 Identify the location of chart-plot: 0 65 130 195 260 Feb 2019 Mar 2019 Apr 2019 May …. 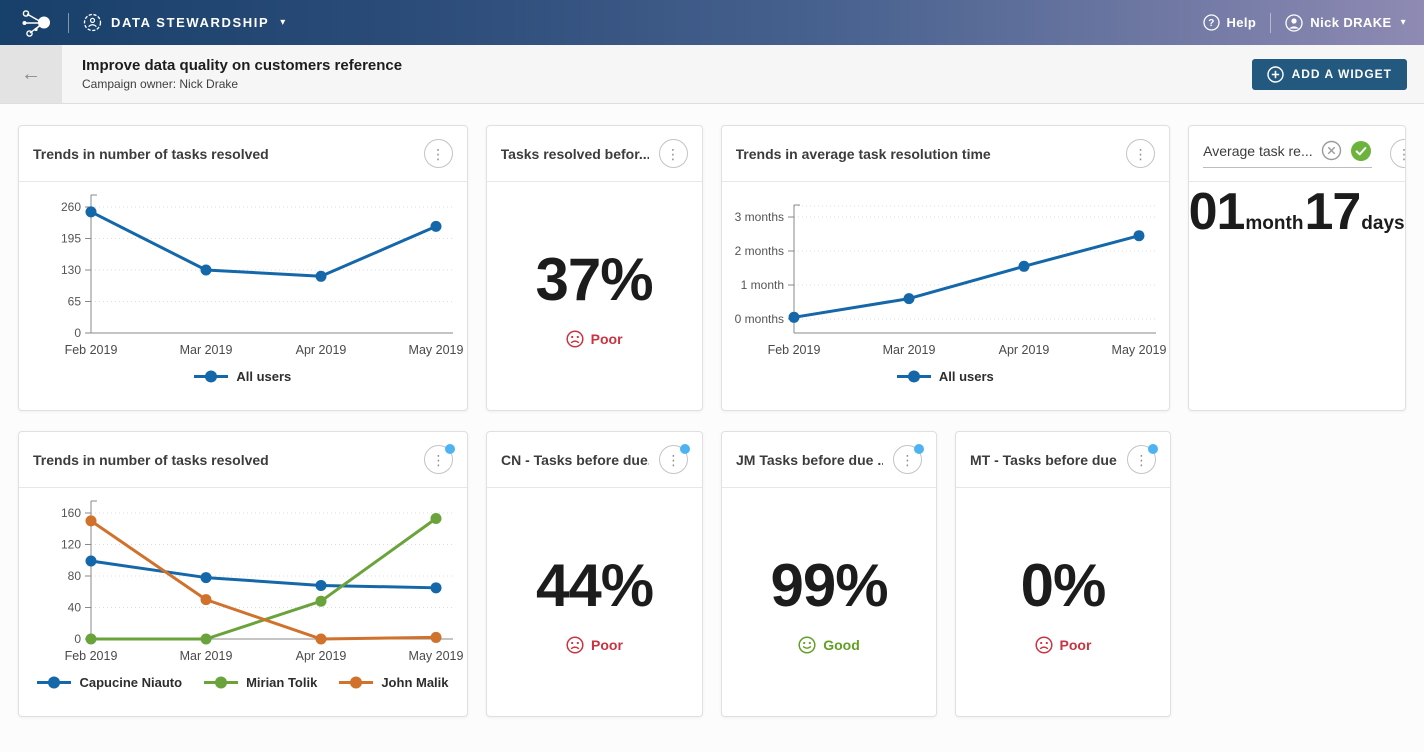
(262, 275).